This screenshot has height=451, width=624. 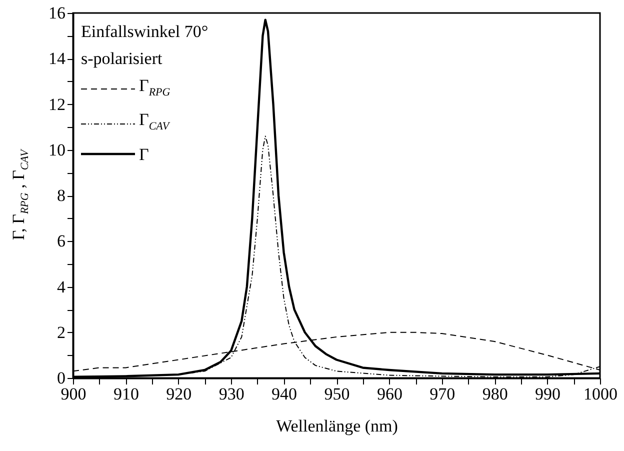 What do you see at coordinates (389, 394) in the screenshot?
I see `x-tick-label: 960` at bounding box center [389, 394].